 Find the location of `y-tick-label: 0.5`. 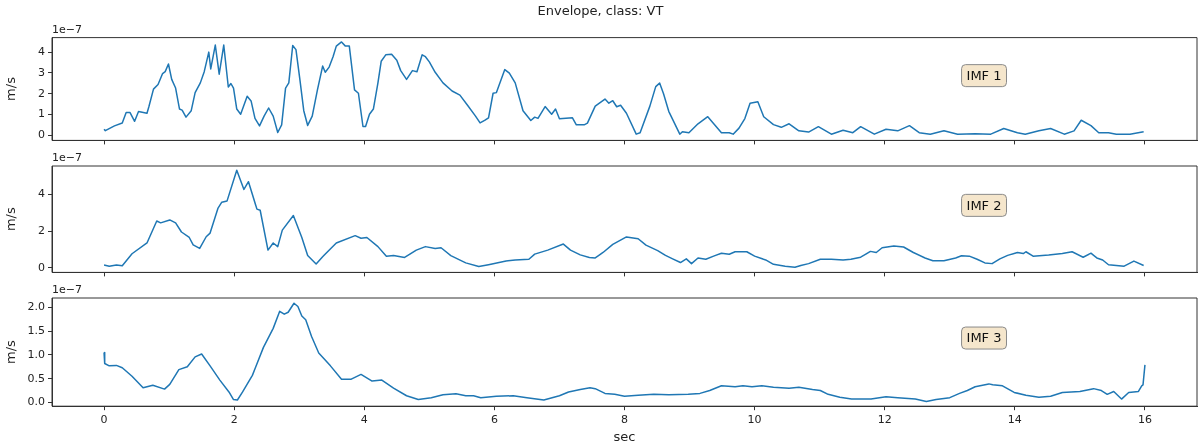

y-tick-label: 0.5 is located at coordinates (36, 378).